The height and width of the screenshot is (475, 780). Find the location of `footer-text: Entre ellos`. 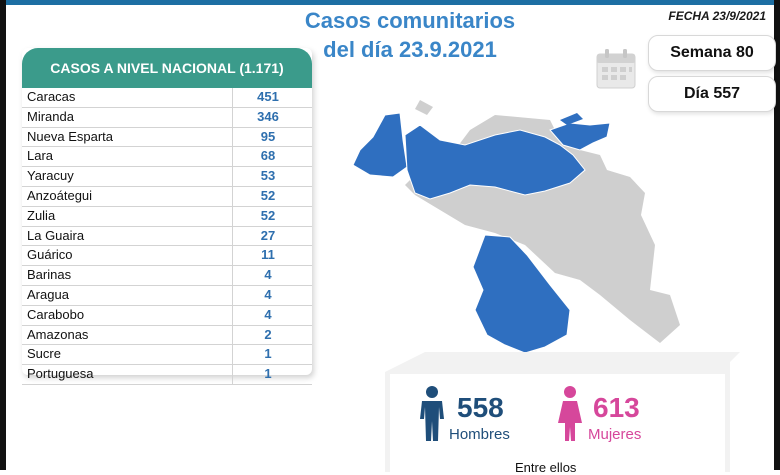

footer-text: Entre ellos is located at coordinates (546, 467).